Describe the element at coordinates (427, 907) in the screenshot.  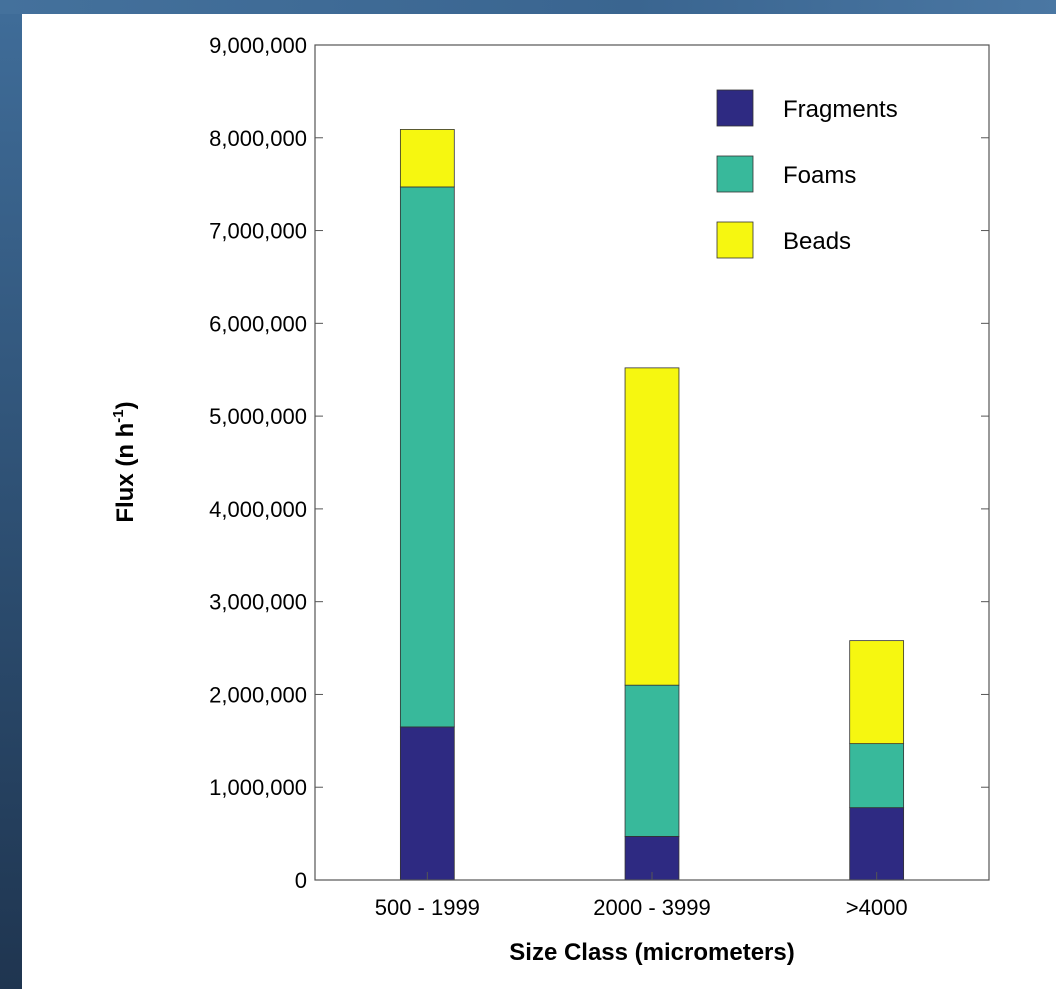
I see `x-tick-label: 500 - 1999` at that location.